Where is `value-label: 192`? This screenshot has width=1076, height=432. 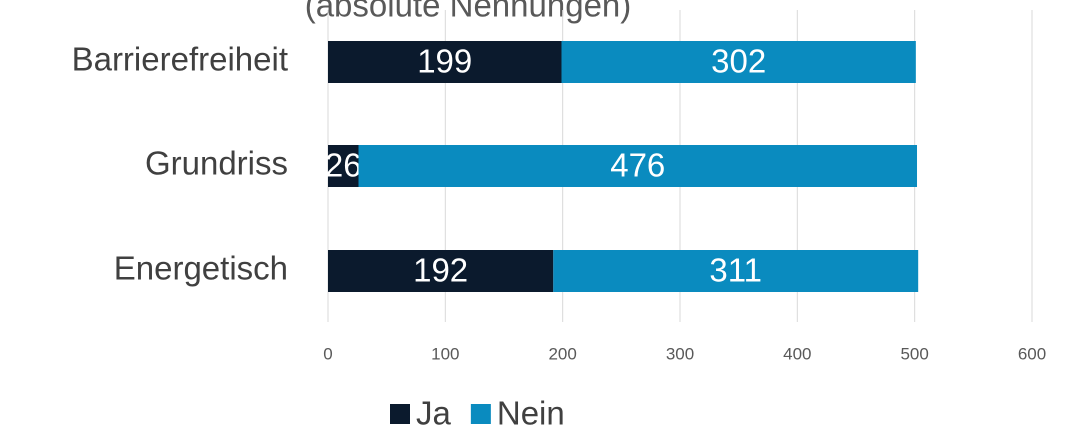
value-label: 192 is located at coordinates (440, 270).